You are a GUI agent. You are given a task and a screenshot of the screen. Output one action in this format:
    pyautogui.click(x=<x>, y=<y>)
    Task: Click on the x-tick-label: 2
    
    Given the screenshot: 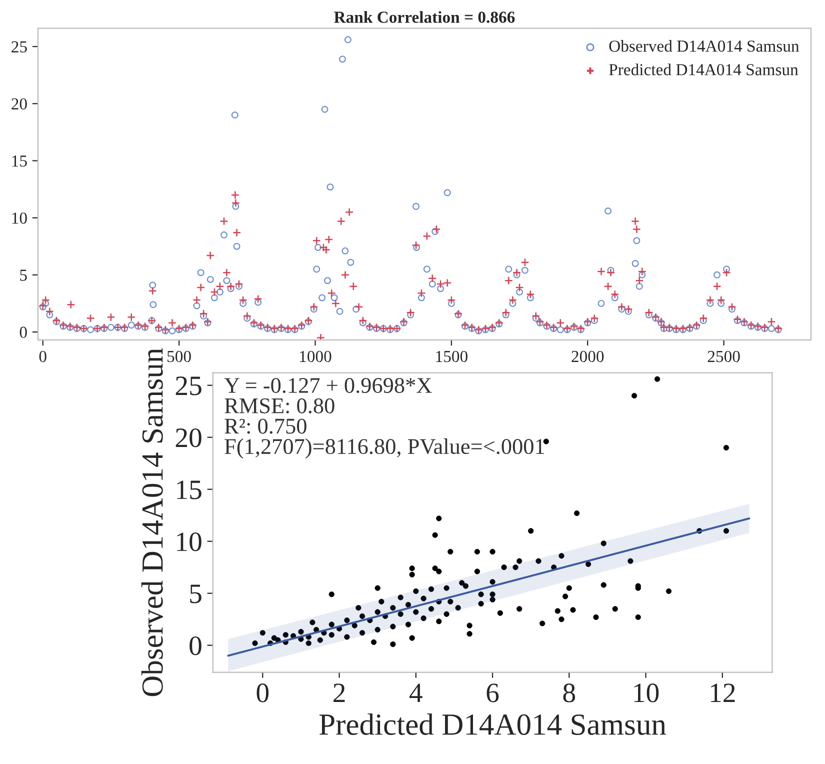 What is the action you would take?
    pyautogui.click(x=339, y=693)
    